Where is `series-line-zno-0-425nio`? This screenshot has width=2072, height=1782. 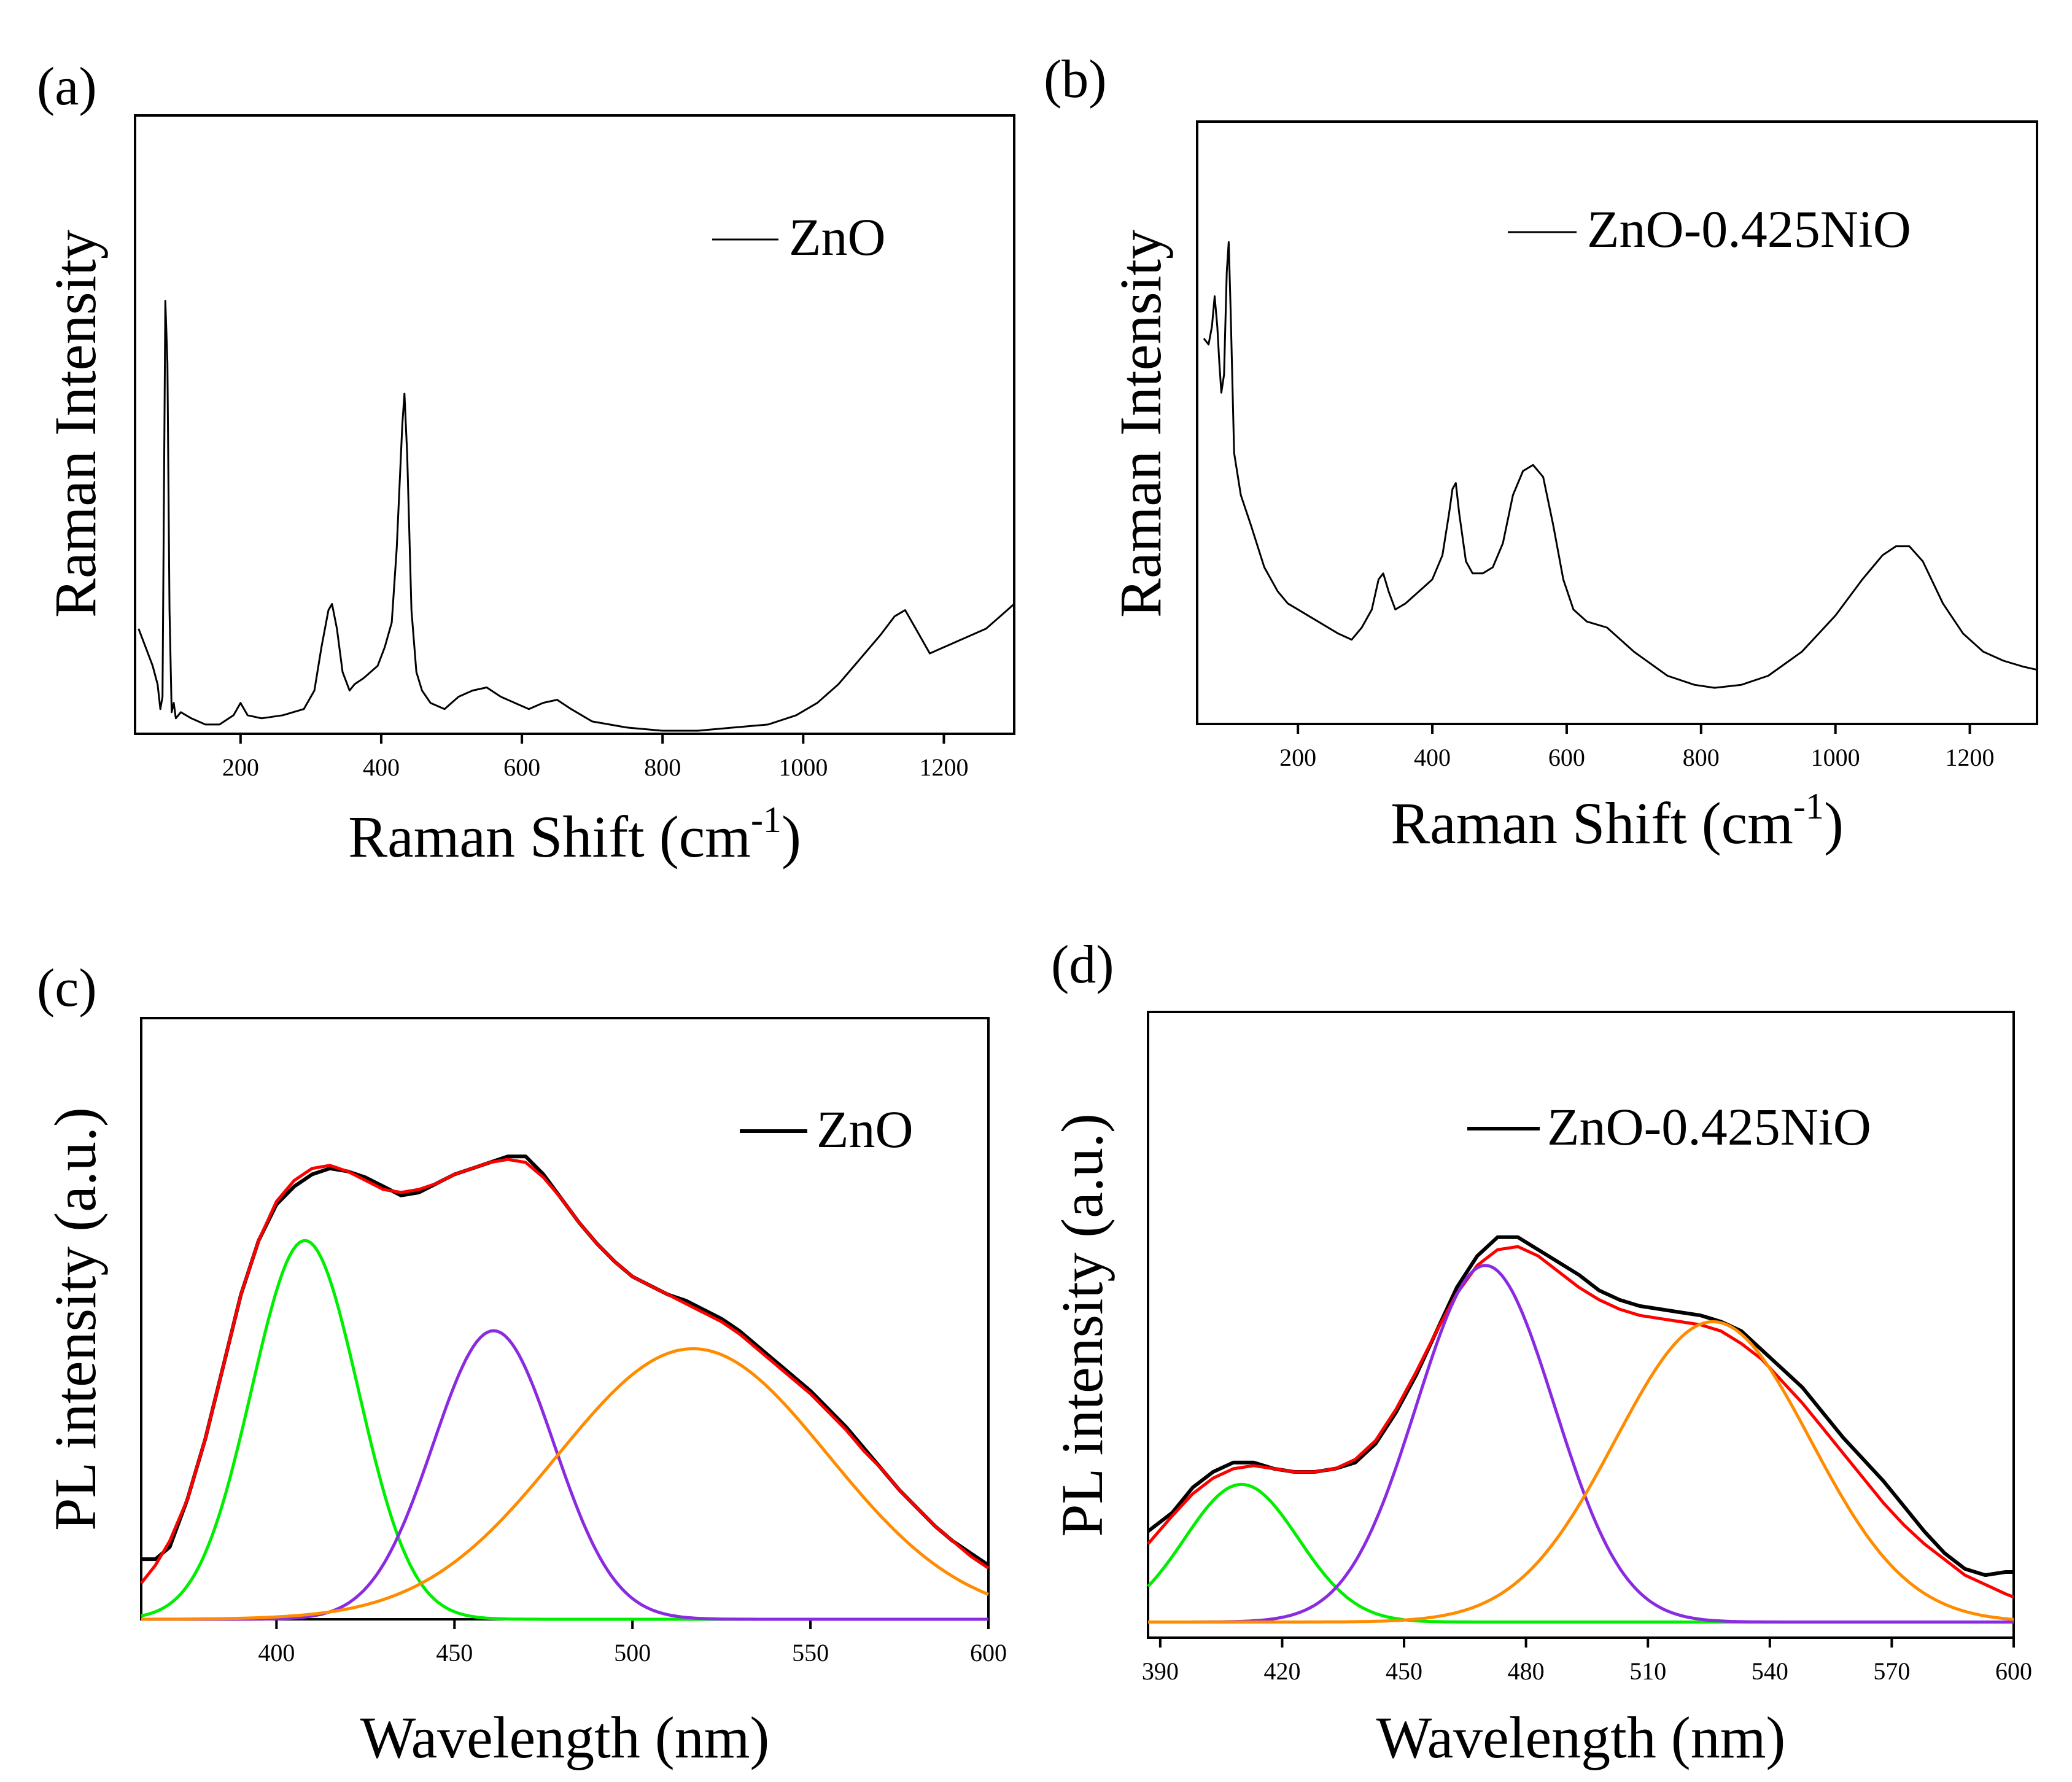 series-line-zno-0-425nio is located at coordinates (1620, 465).